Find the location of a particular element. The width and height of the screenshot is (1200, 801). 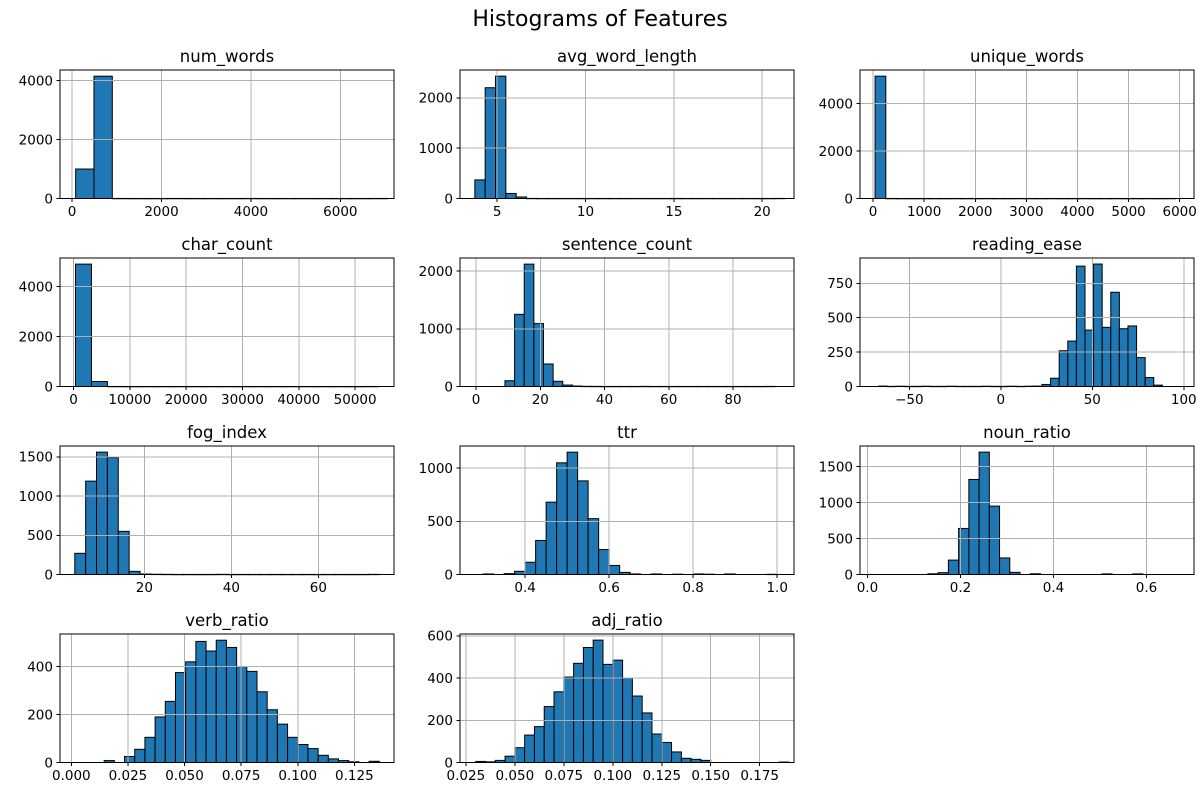

x-tick-label: 0.150 is located at coordinates (710, 776).